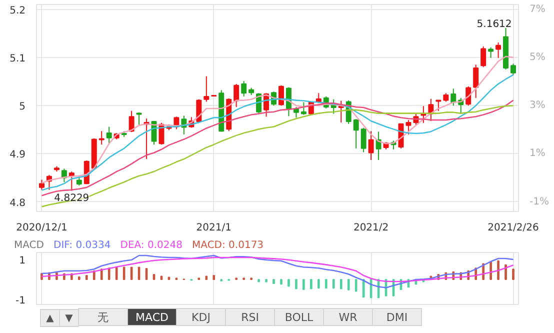  What do you see at coordinates (299, 317) in the screenshot?
I see `text: BOLL` at bounding box center [299, 317].